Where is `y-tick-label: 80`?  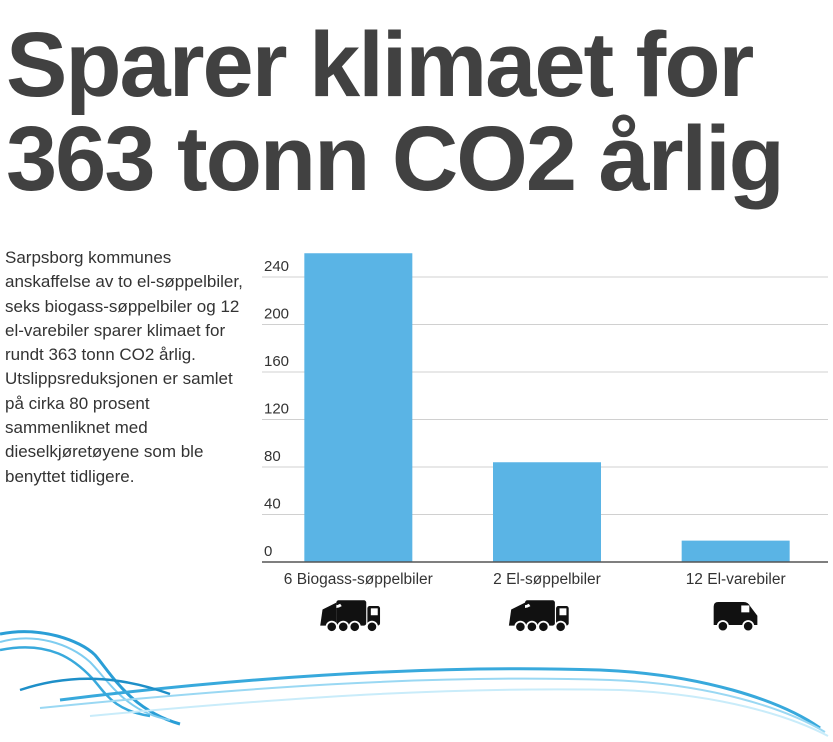
y-tick-label: 80 is located at coordinates (272, 456).